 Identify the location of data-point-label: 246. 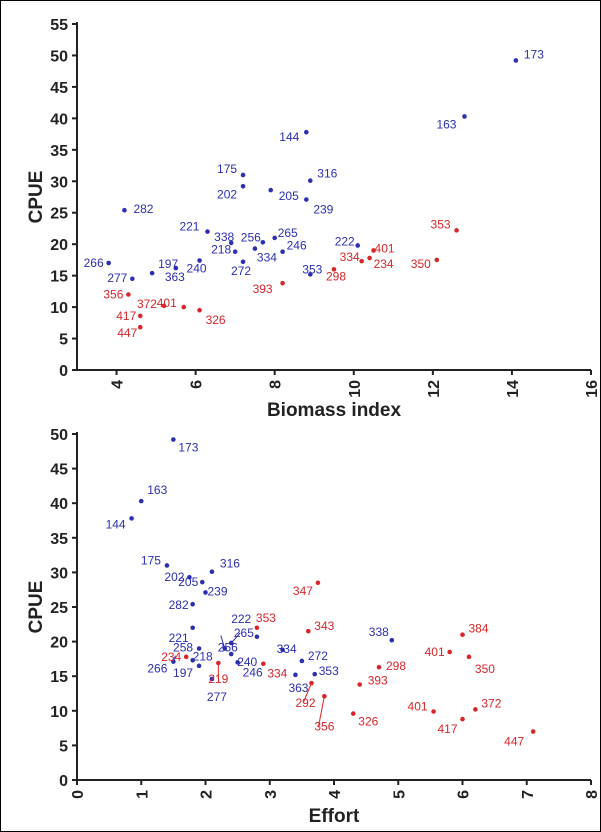
(297, 246).